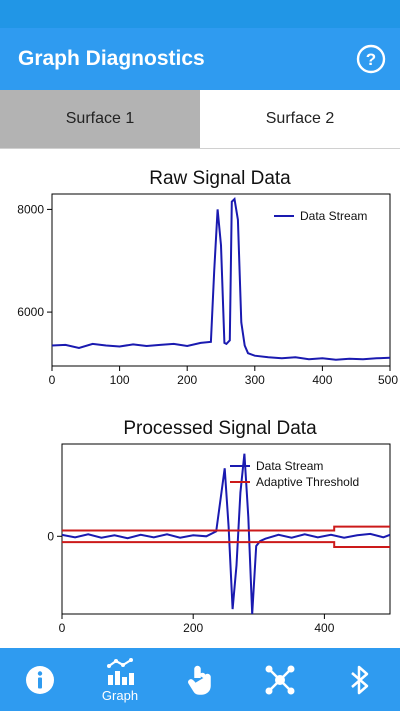 Image resolution: width=400 pixels, height=711 pixels. I want to click on threshold-upper-line, so click(226, 528).